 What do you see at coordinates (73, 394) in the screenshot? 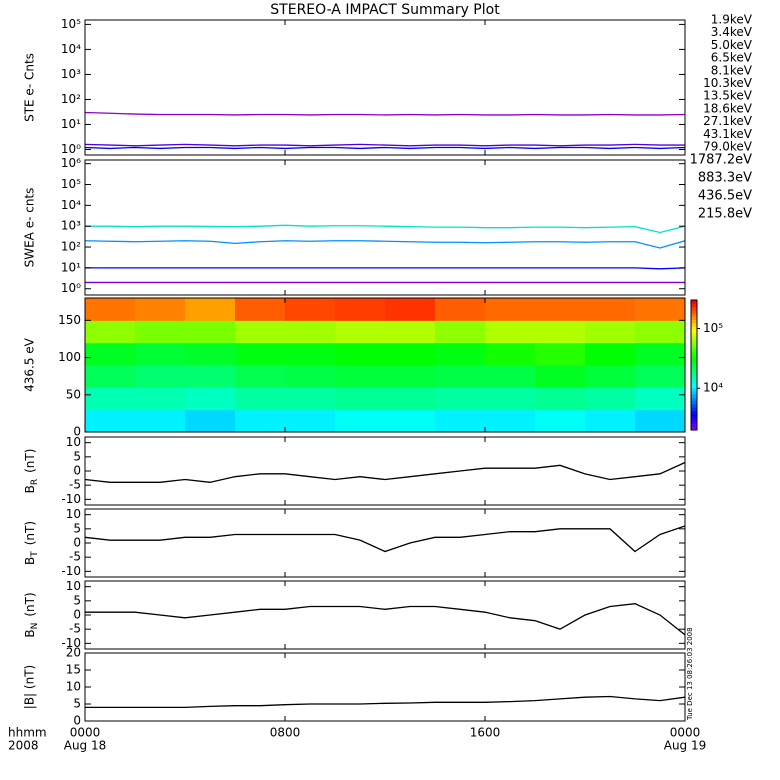
I see `y-tick-label: 50` at bounding box center [73, 394].